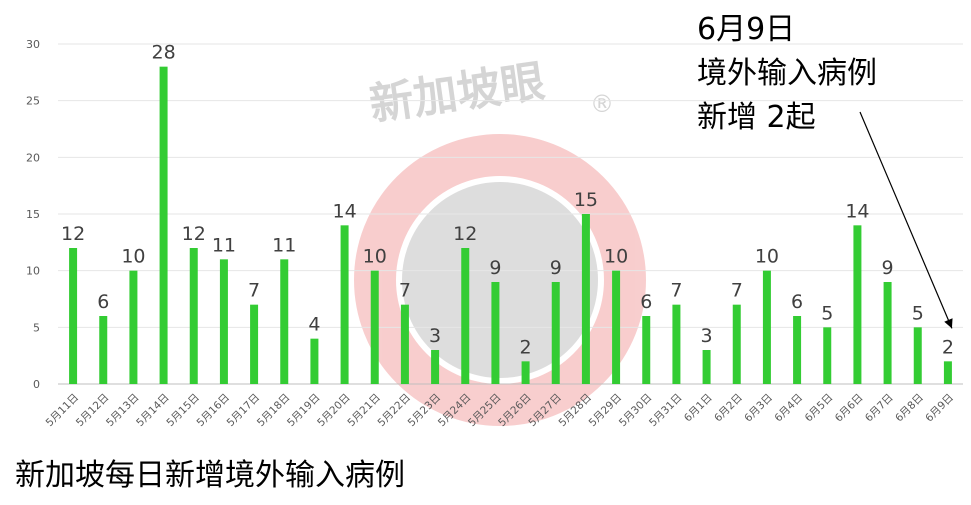  I want to click on y-tick-label: 25, so click(33, 101).